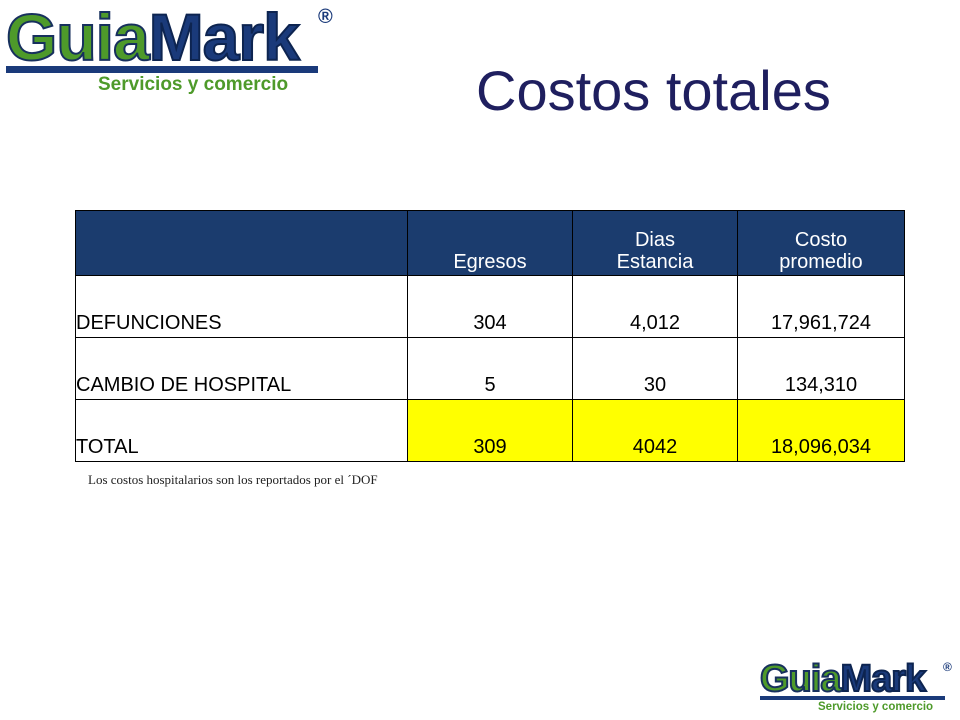 Image resolution: width=960 pixels, height=720 pixels. Describe the element at coordinates (241, 243) in the screenshot. I see `header-empty` at that location.